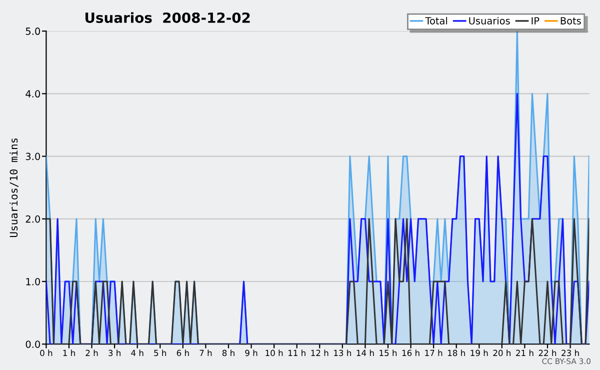 This screenshot has width=600, height=370. I want to click on y-tick-label: 5.0, so click(33, 31).